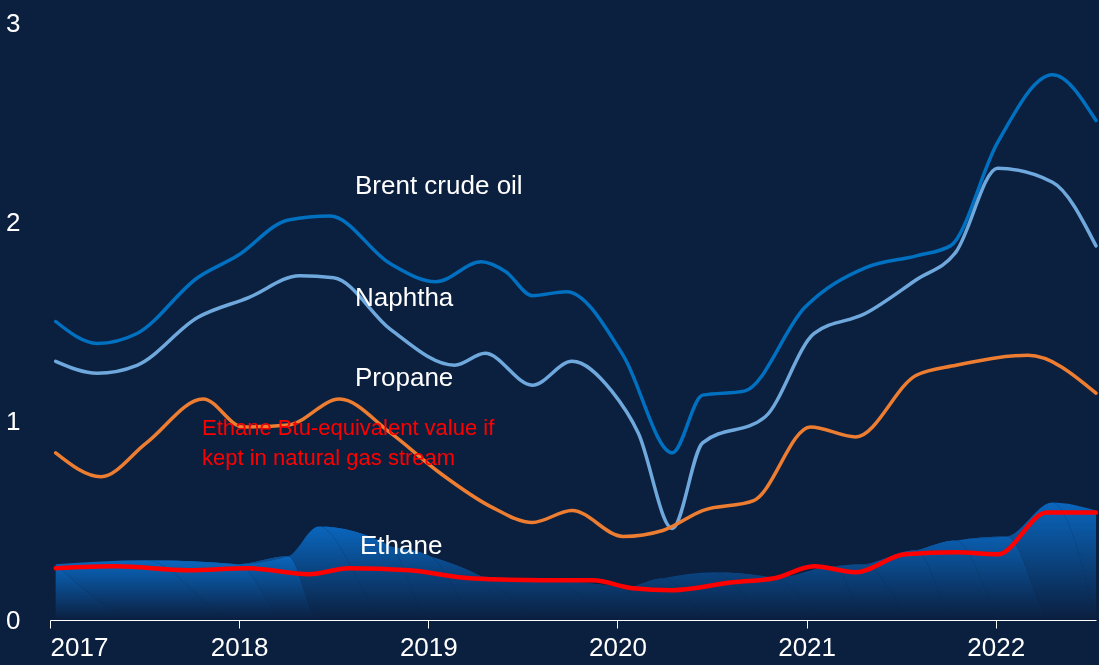  What do you see at coordinates (13, 420) in the screenshot?
I see `y-tick-label: 1` at bounding box center [13, 420].